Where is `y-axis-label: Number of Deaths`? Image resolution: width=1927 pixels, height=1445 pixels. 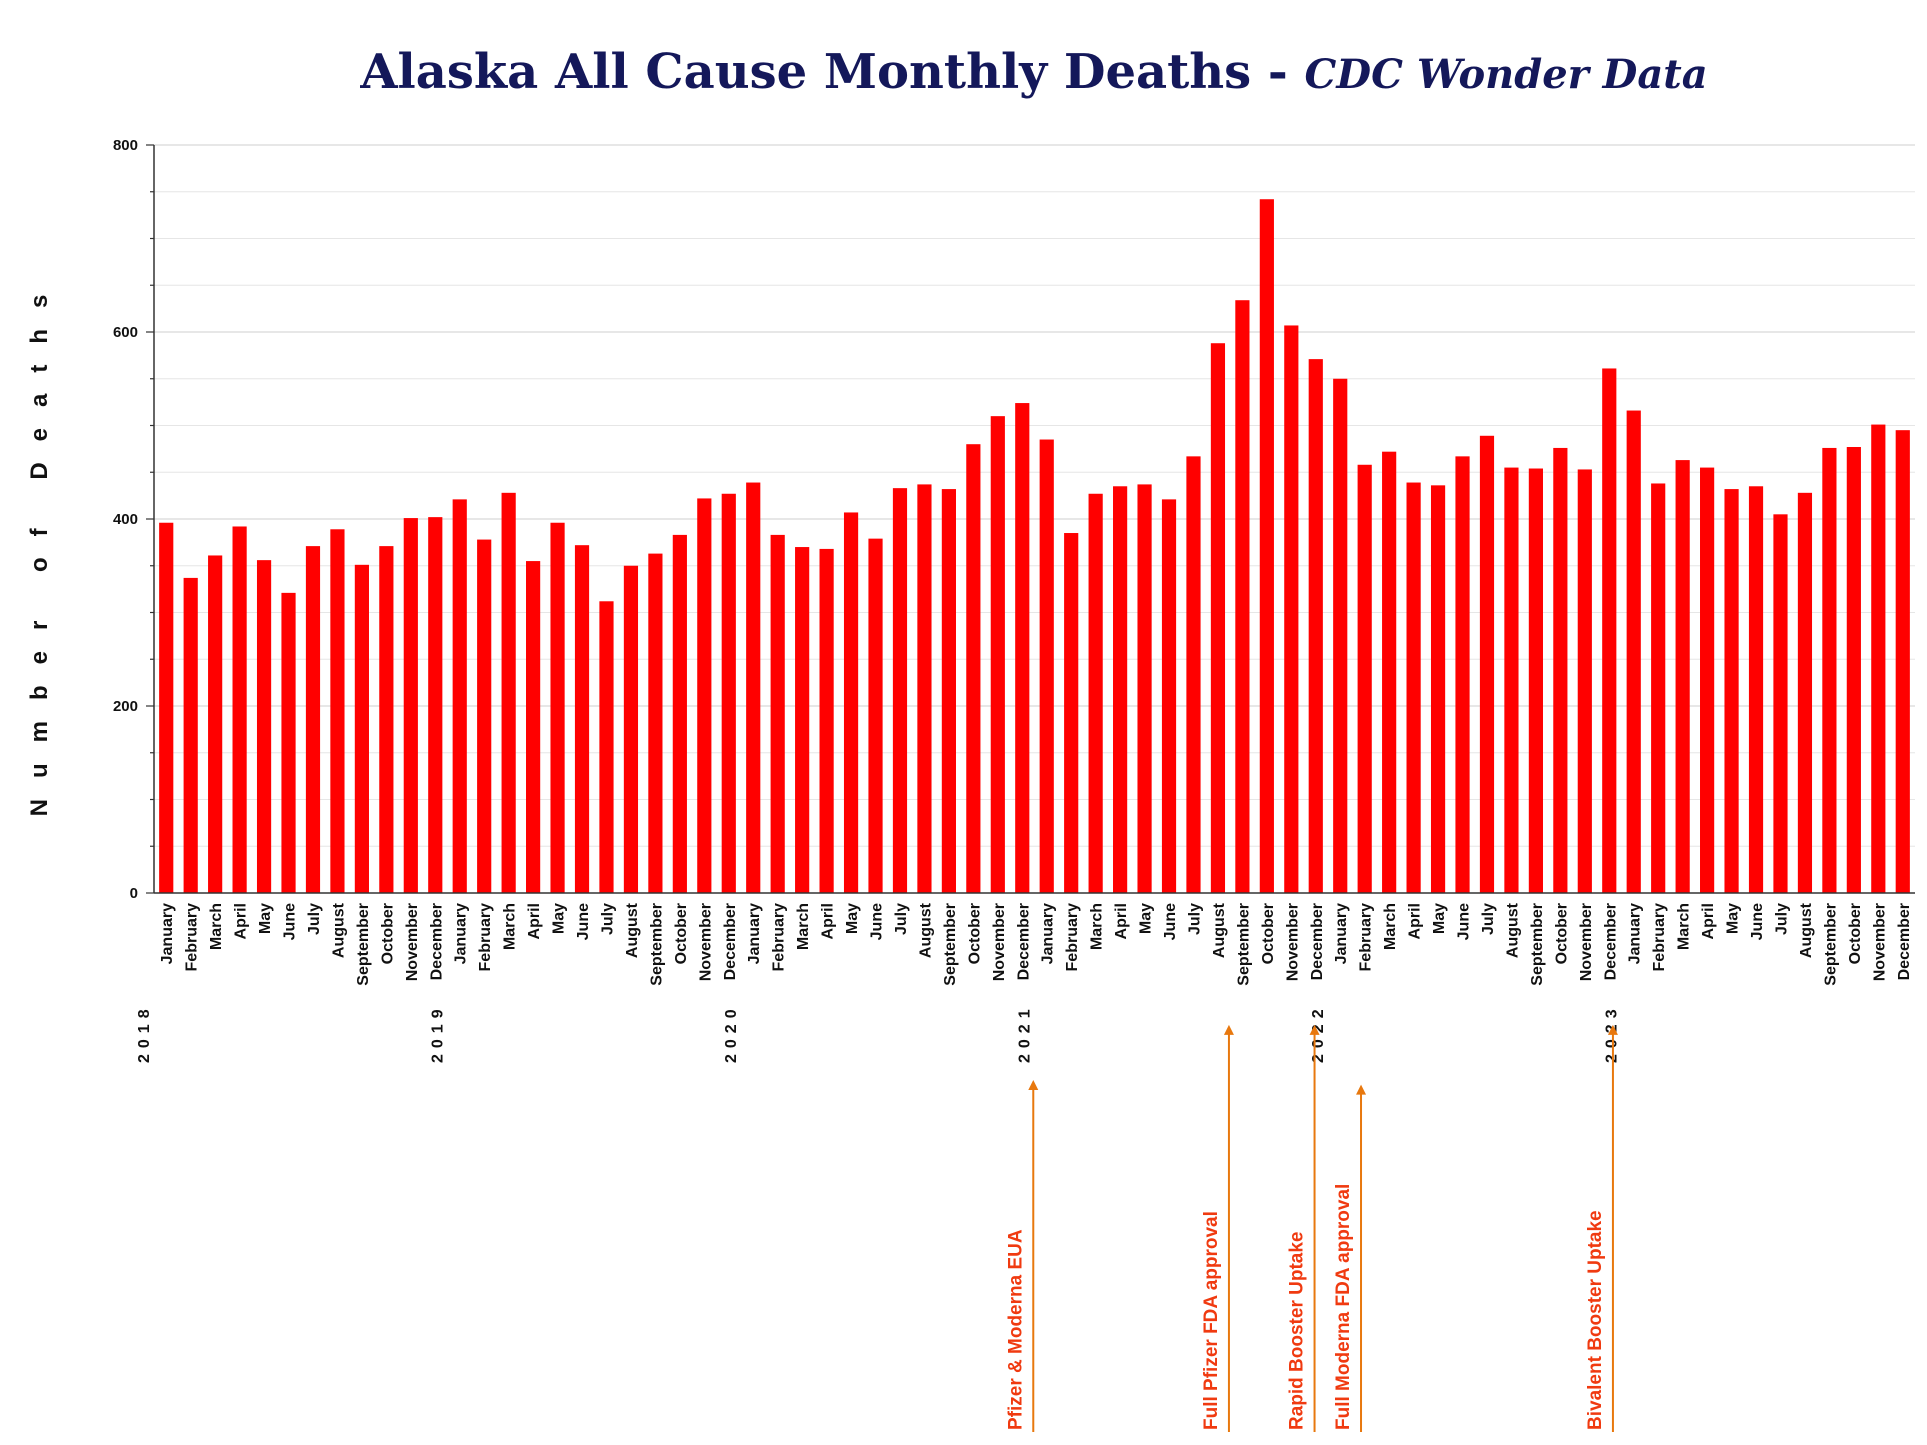 y-axis-label: Number of Deaths is located at coordinates (39, 545).